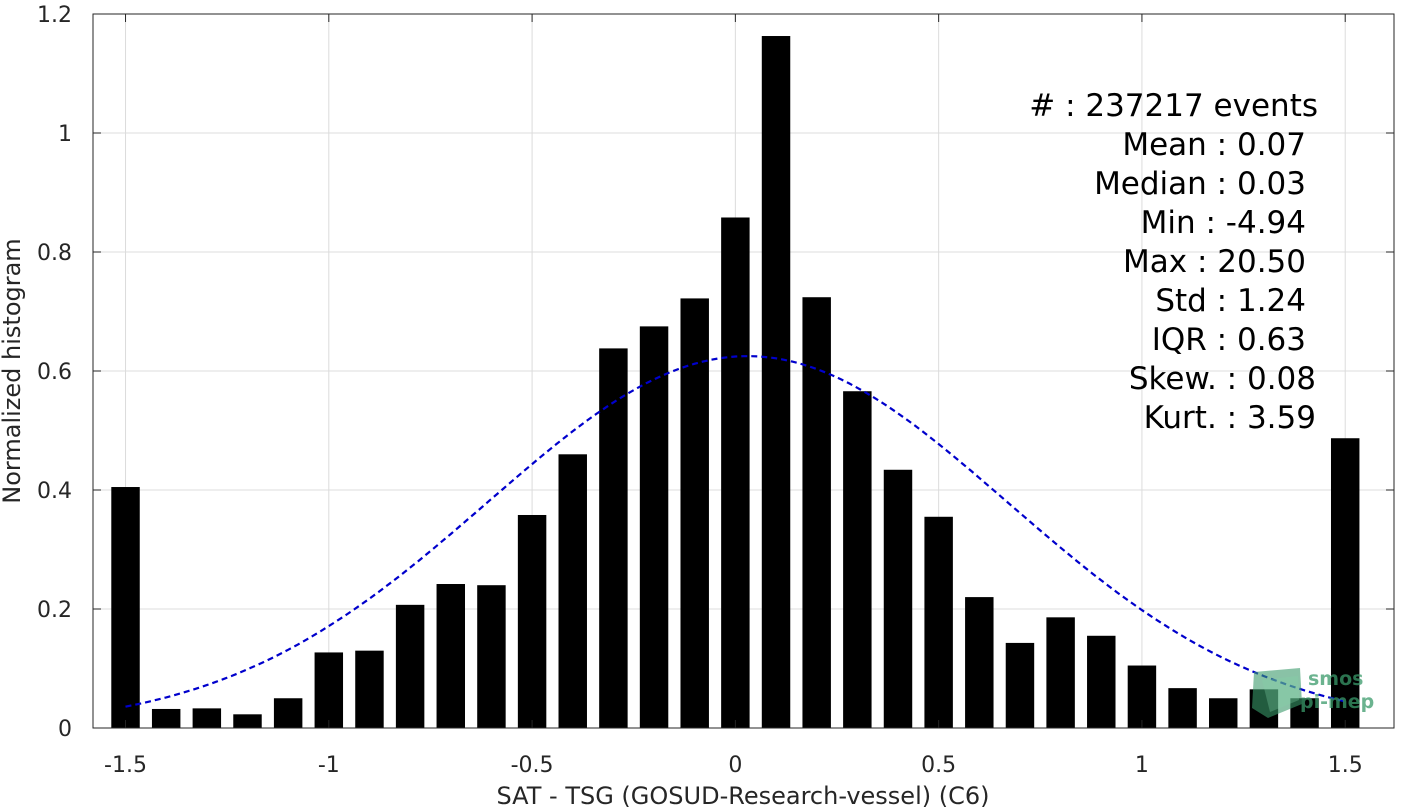  I want to click on stats-line: IQR : 0.63, so click(1229, 340).